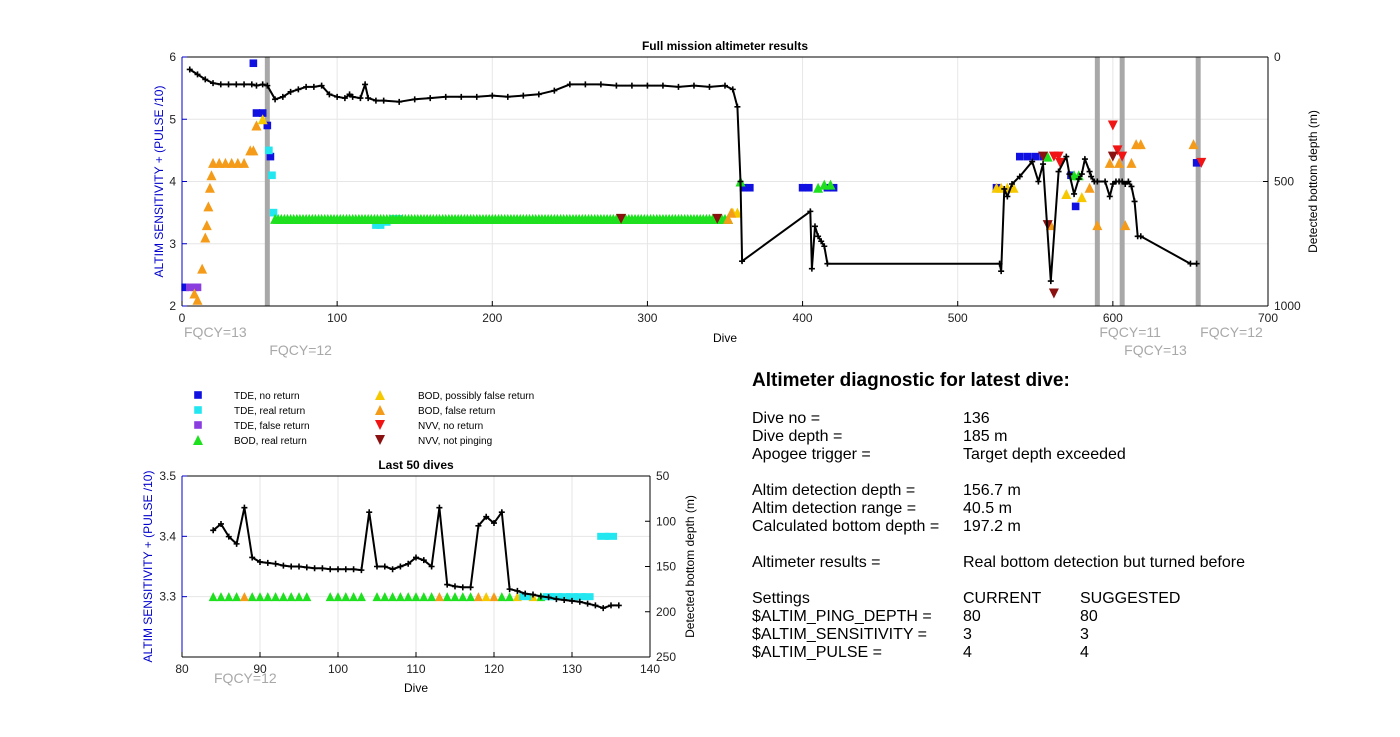 This screenshot has height=737, width=1400. I want to click on y-right-tick-label: 1000, so click(1287, 306).